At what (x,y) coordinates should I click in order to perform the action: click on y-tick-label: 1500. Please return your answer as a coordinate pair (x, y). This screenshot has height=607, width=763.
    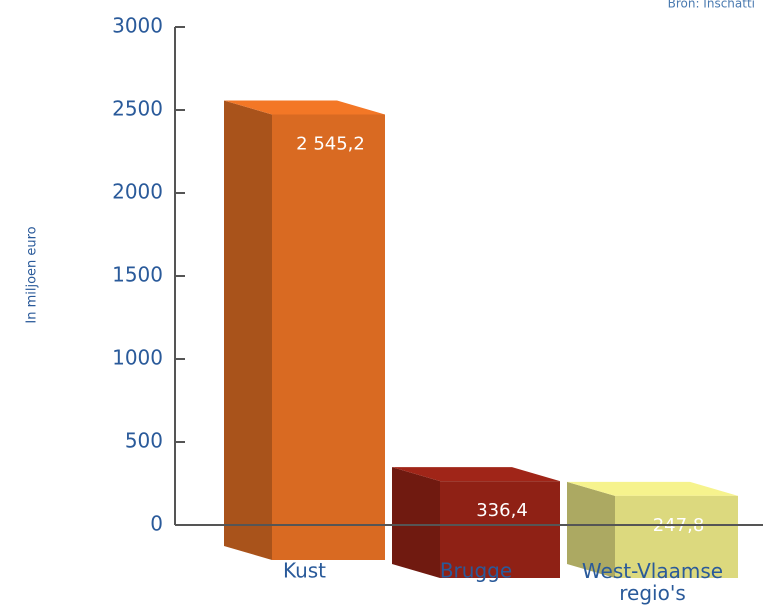
    Looking at the image, I should click on (137, 275).